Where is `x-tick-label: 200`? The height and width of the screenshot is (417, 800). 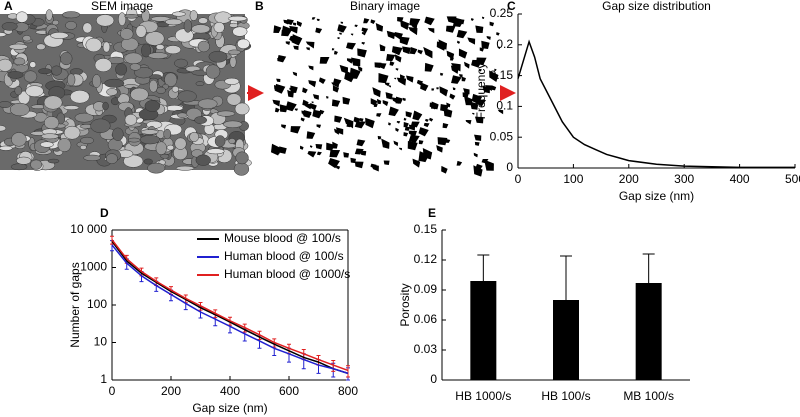
x-tick-label: 200 is located at coordinates (171, 391).